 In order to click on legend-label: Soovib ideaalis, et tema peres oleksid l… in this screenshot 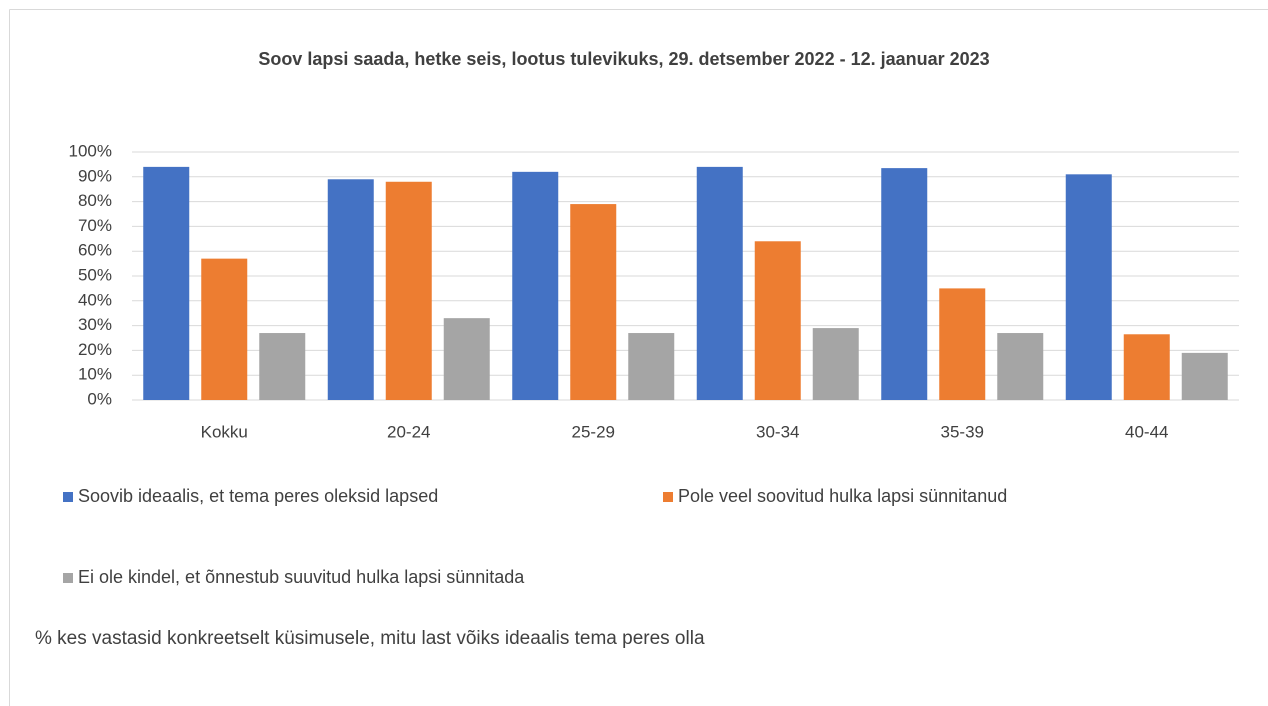, I will do `click(258, 496)`.